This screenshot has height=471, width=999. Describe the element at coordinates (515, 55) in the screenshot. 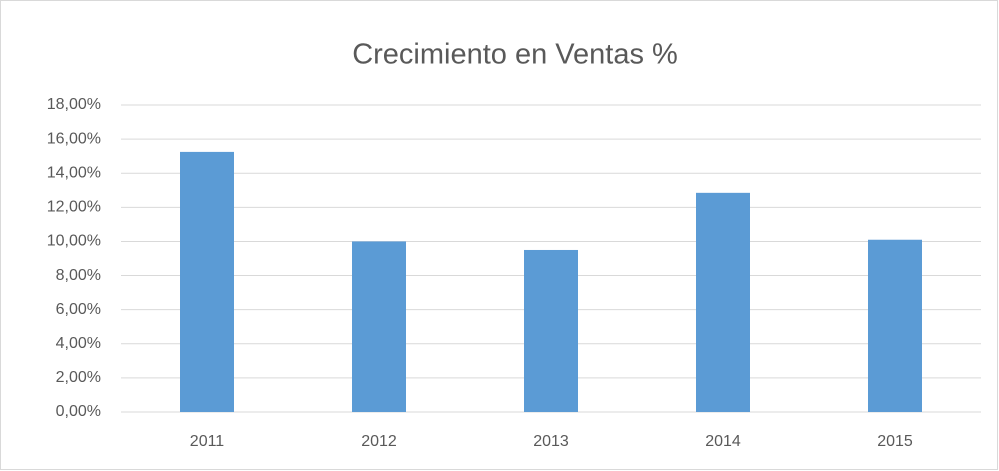

I see `chart-title: Crecimiento en Ventas %` at that location.